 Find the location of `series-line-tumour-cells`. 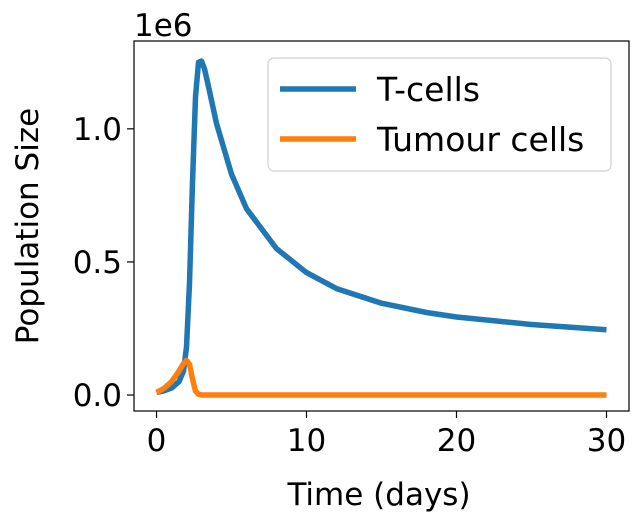

series-line-tumour-cells is located at coordinates (381, 377).